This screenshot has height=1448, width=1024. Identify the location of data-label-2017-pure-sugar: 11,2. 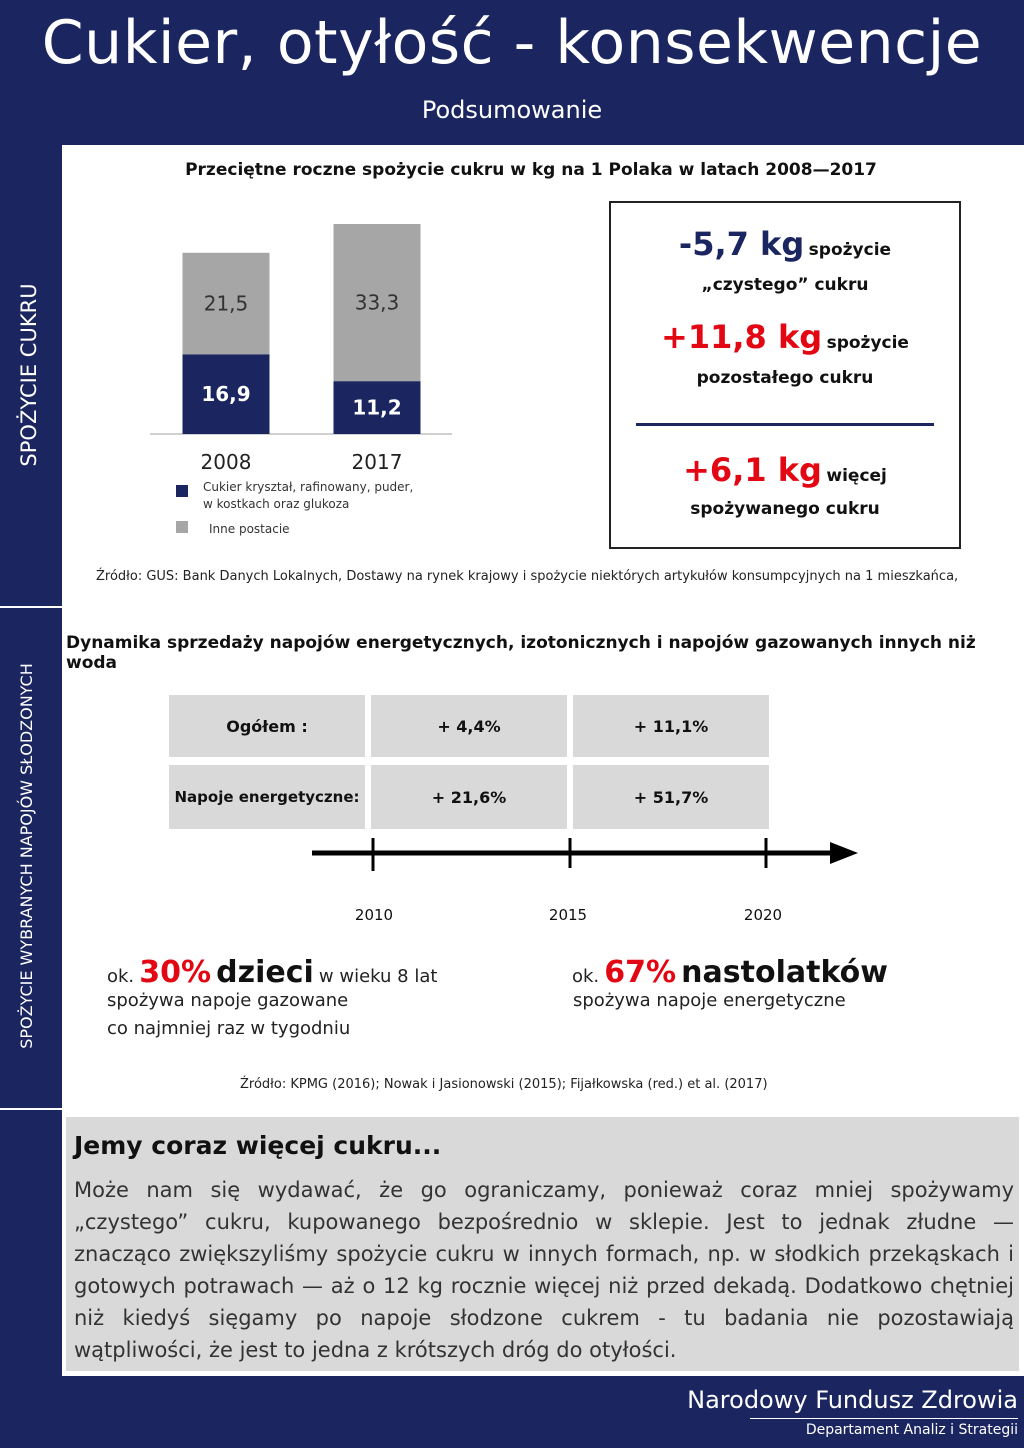
(376, 408).